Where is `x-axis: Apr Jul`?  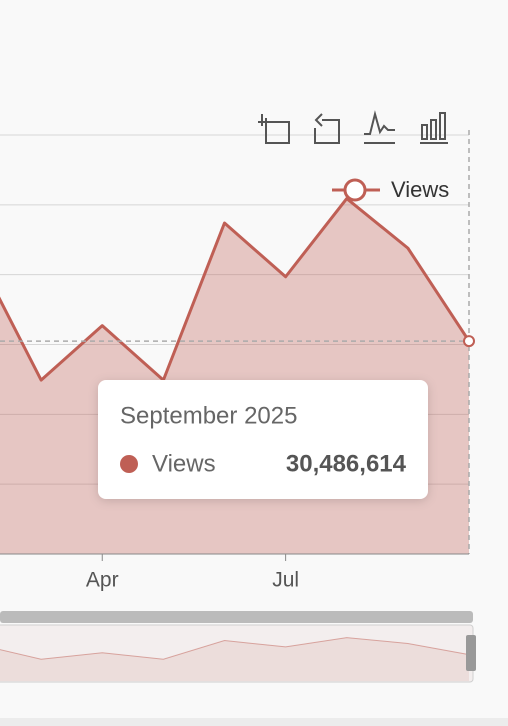 x-axis: Apr Jul is located at coordinates (234, 572).